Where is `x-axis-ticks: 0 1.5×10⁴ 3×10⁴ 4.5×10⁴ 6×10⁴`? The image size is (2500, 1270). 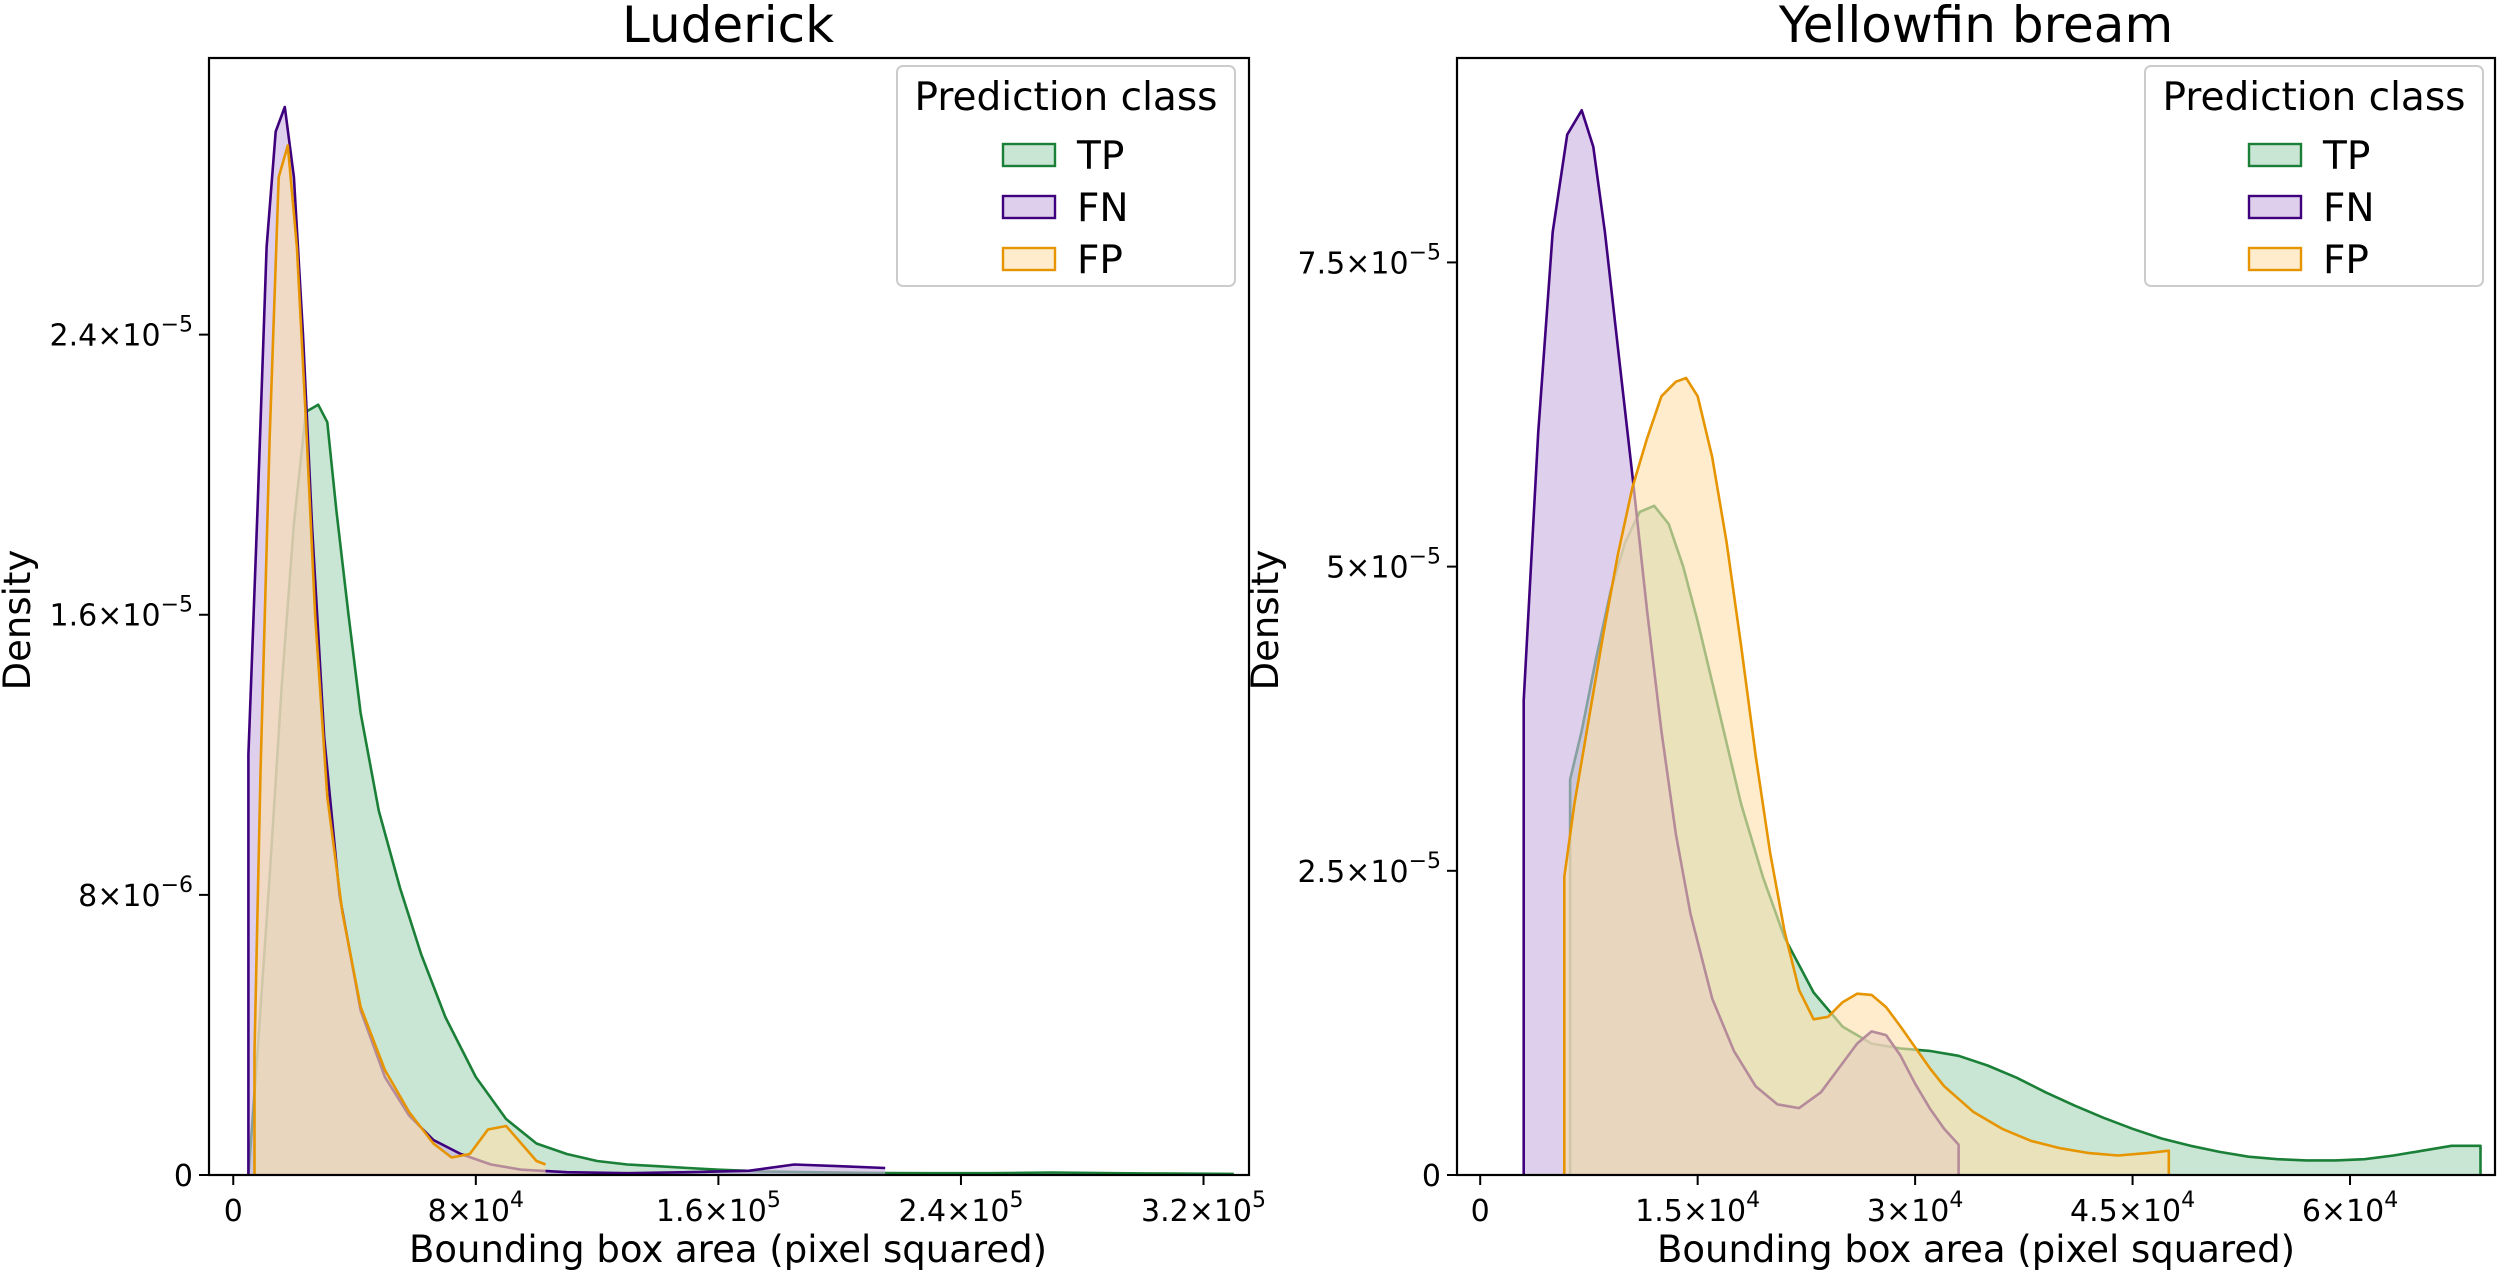 x-axis-ticks: 0 1.5×10⁴ 3×10⁴ 4.5×10⁴ 6×10⁴ is located at coordinates (1934, 1202).